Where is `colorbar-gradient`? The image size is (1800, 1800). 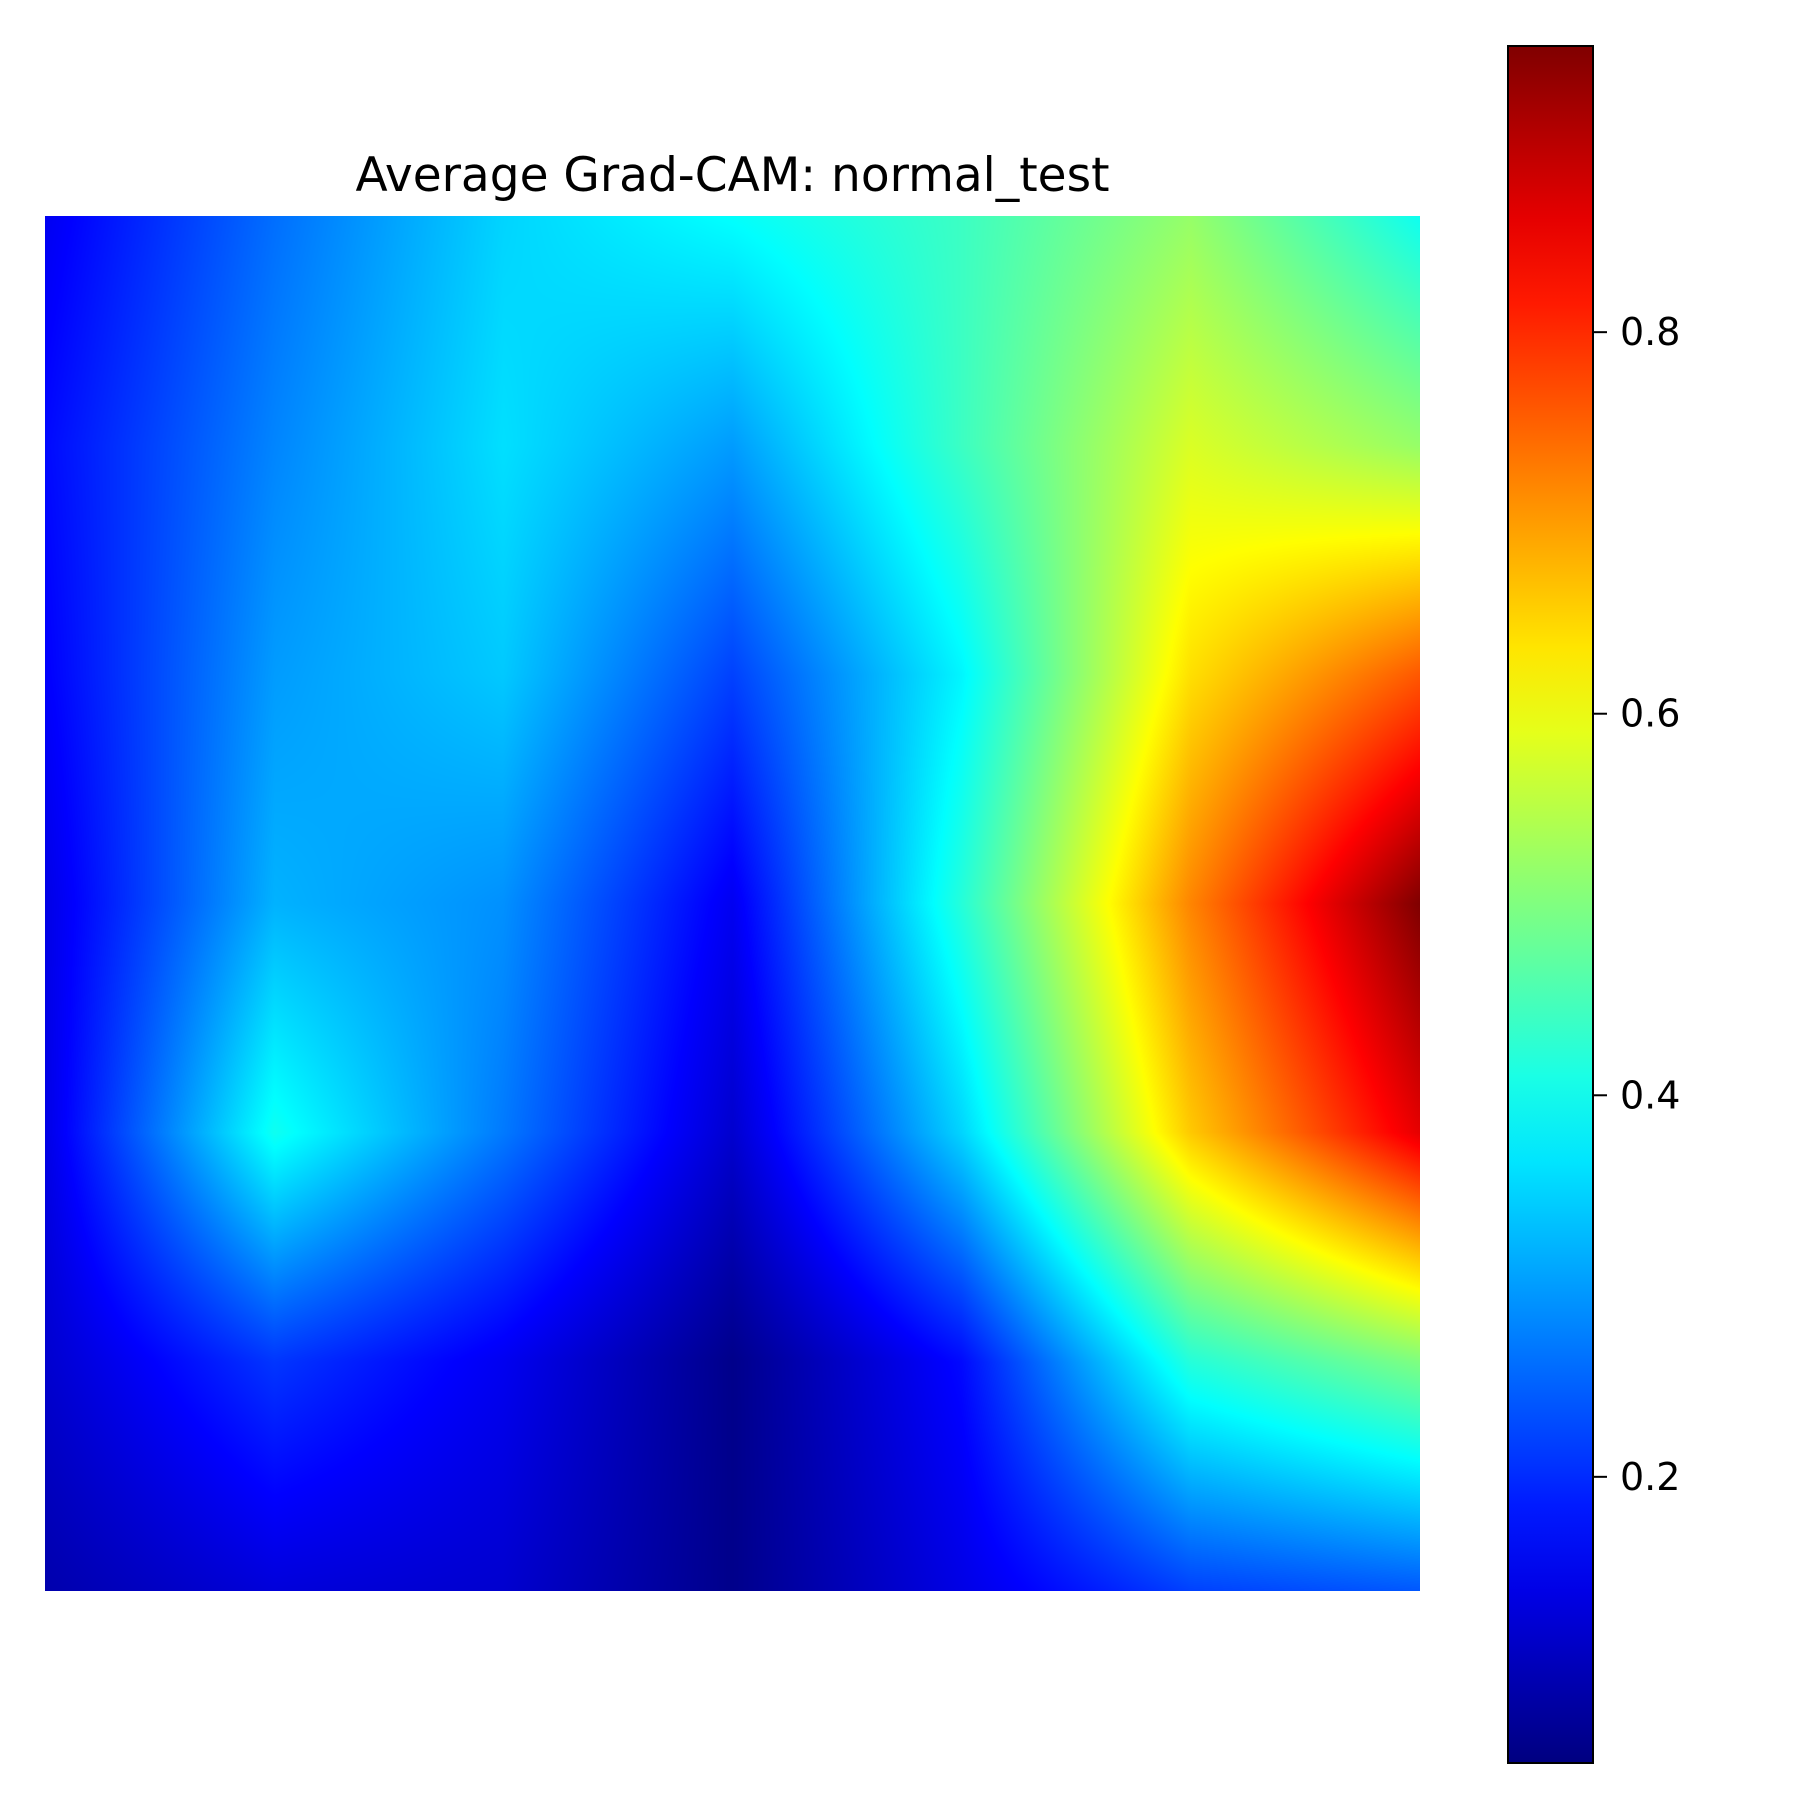 colorbar-gradient is located at coordinates (1550, 904).